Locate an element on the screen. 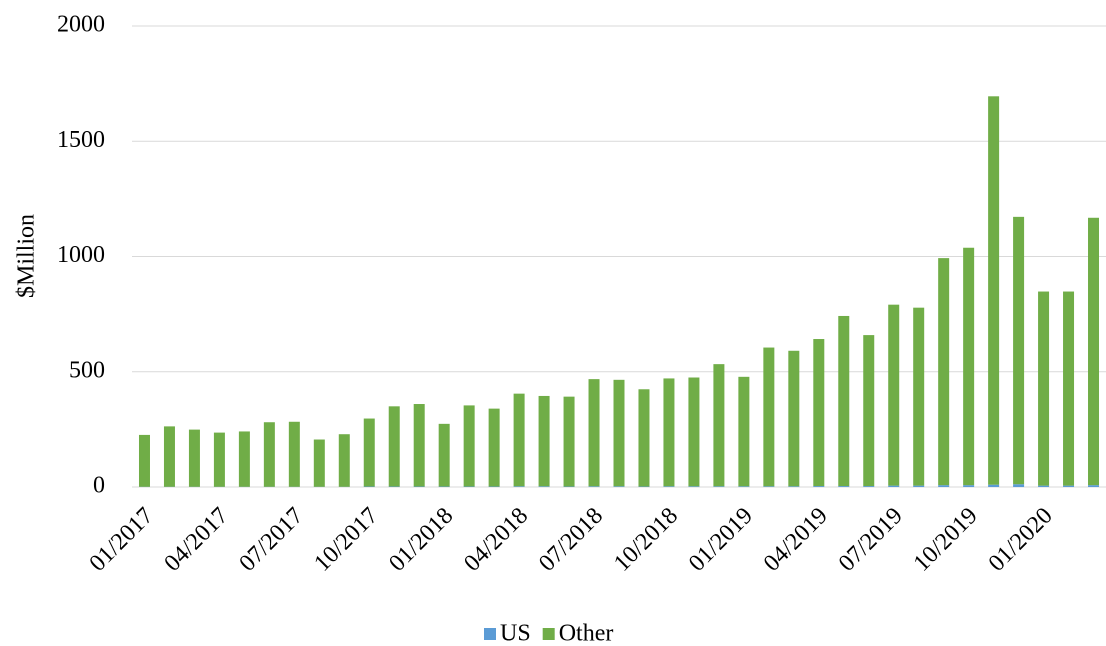 The image size is (1106, 646). x-tick-label: 01/2017 is located at coordinates (122, 540).